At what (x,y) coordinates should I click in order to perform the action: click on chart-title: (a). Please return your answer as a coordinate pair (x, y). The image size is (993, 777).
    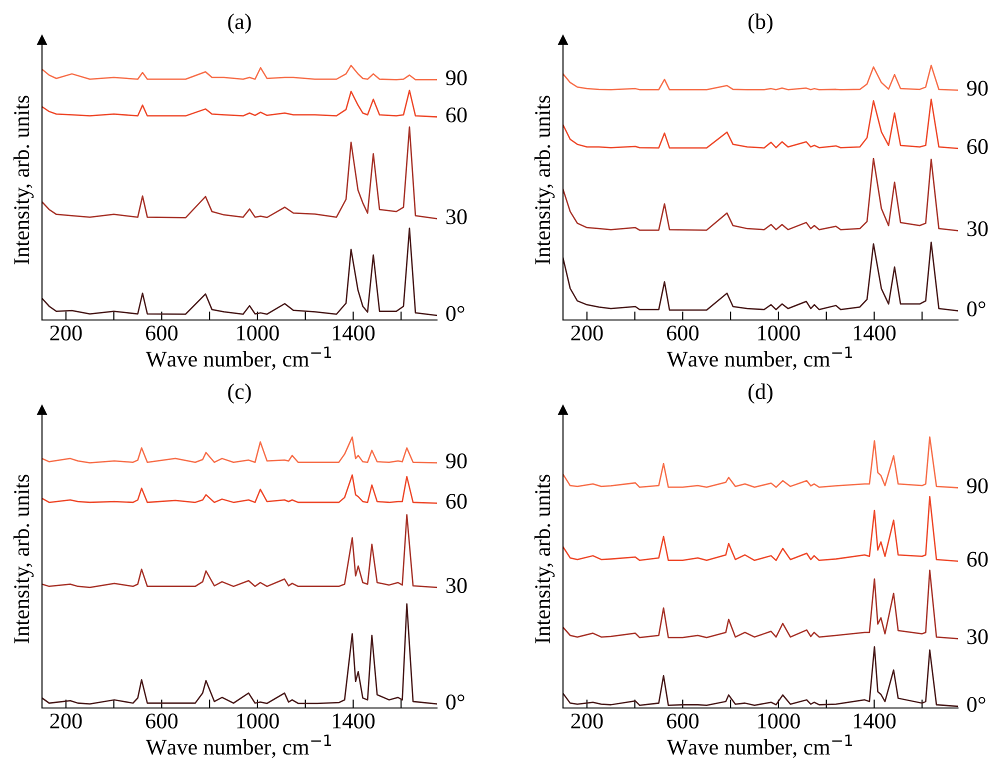
    Looking at the image, I should click on (239, 23).